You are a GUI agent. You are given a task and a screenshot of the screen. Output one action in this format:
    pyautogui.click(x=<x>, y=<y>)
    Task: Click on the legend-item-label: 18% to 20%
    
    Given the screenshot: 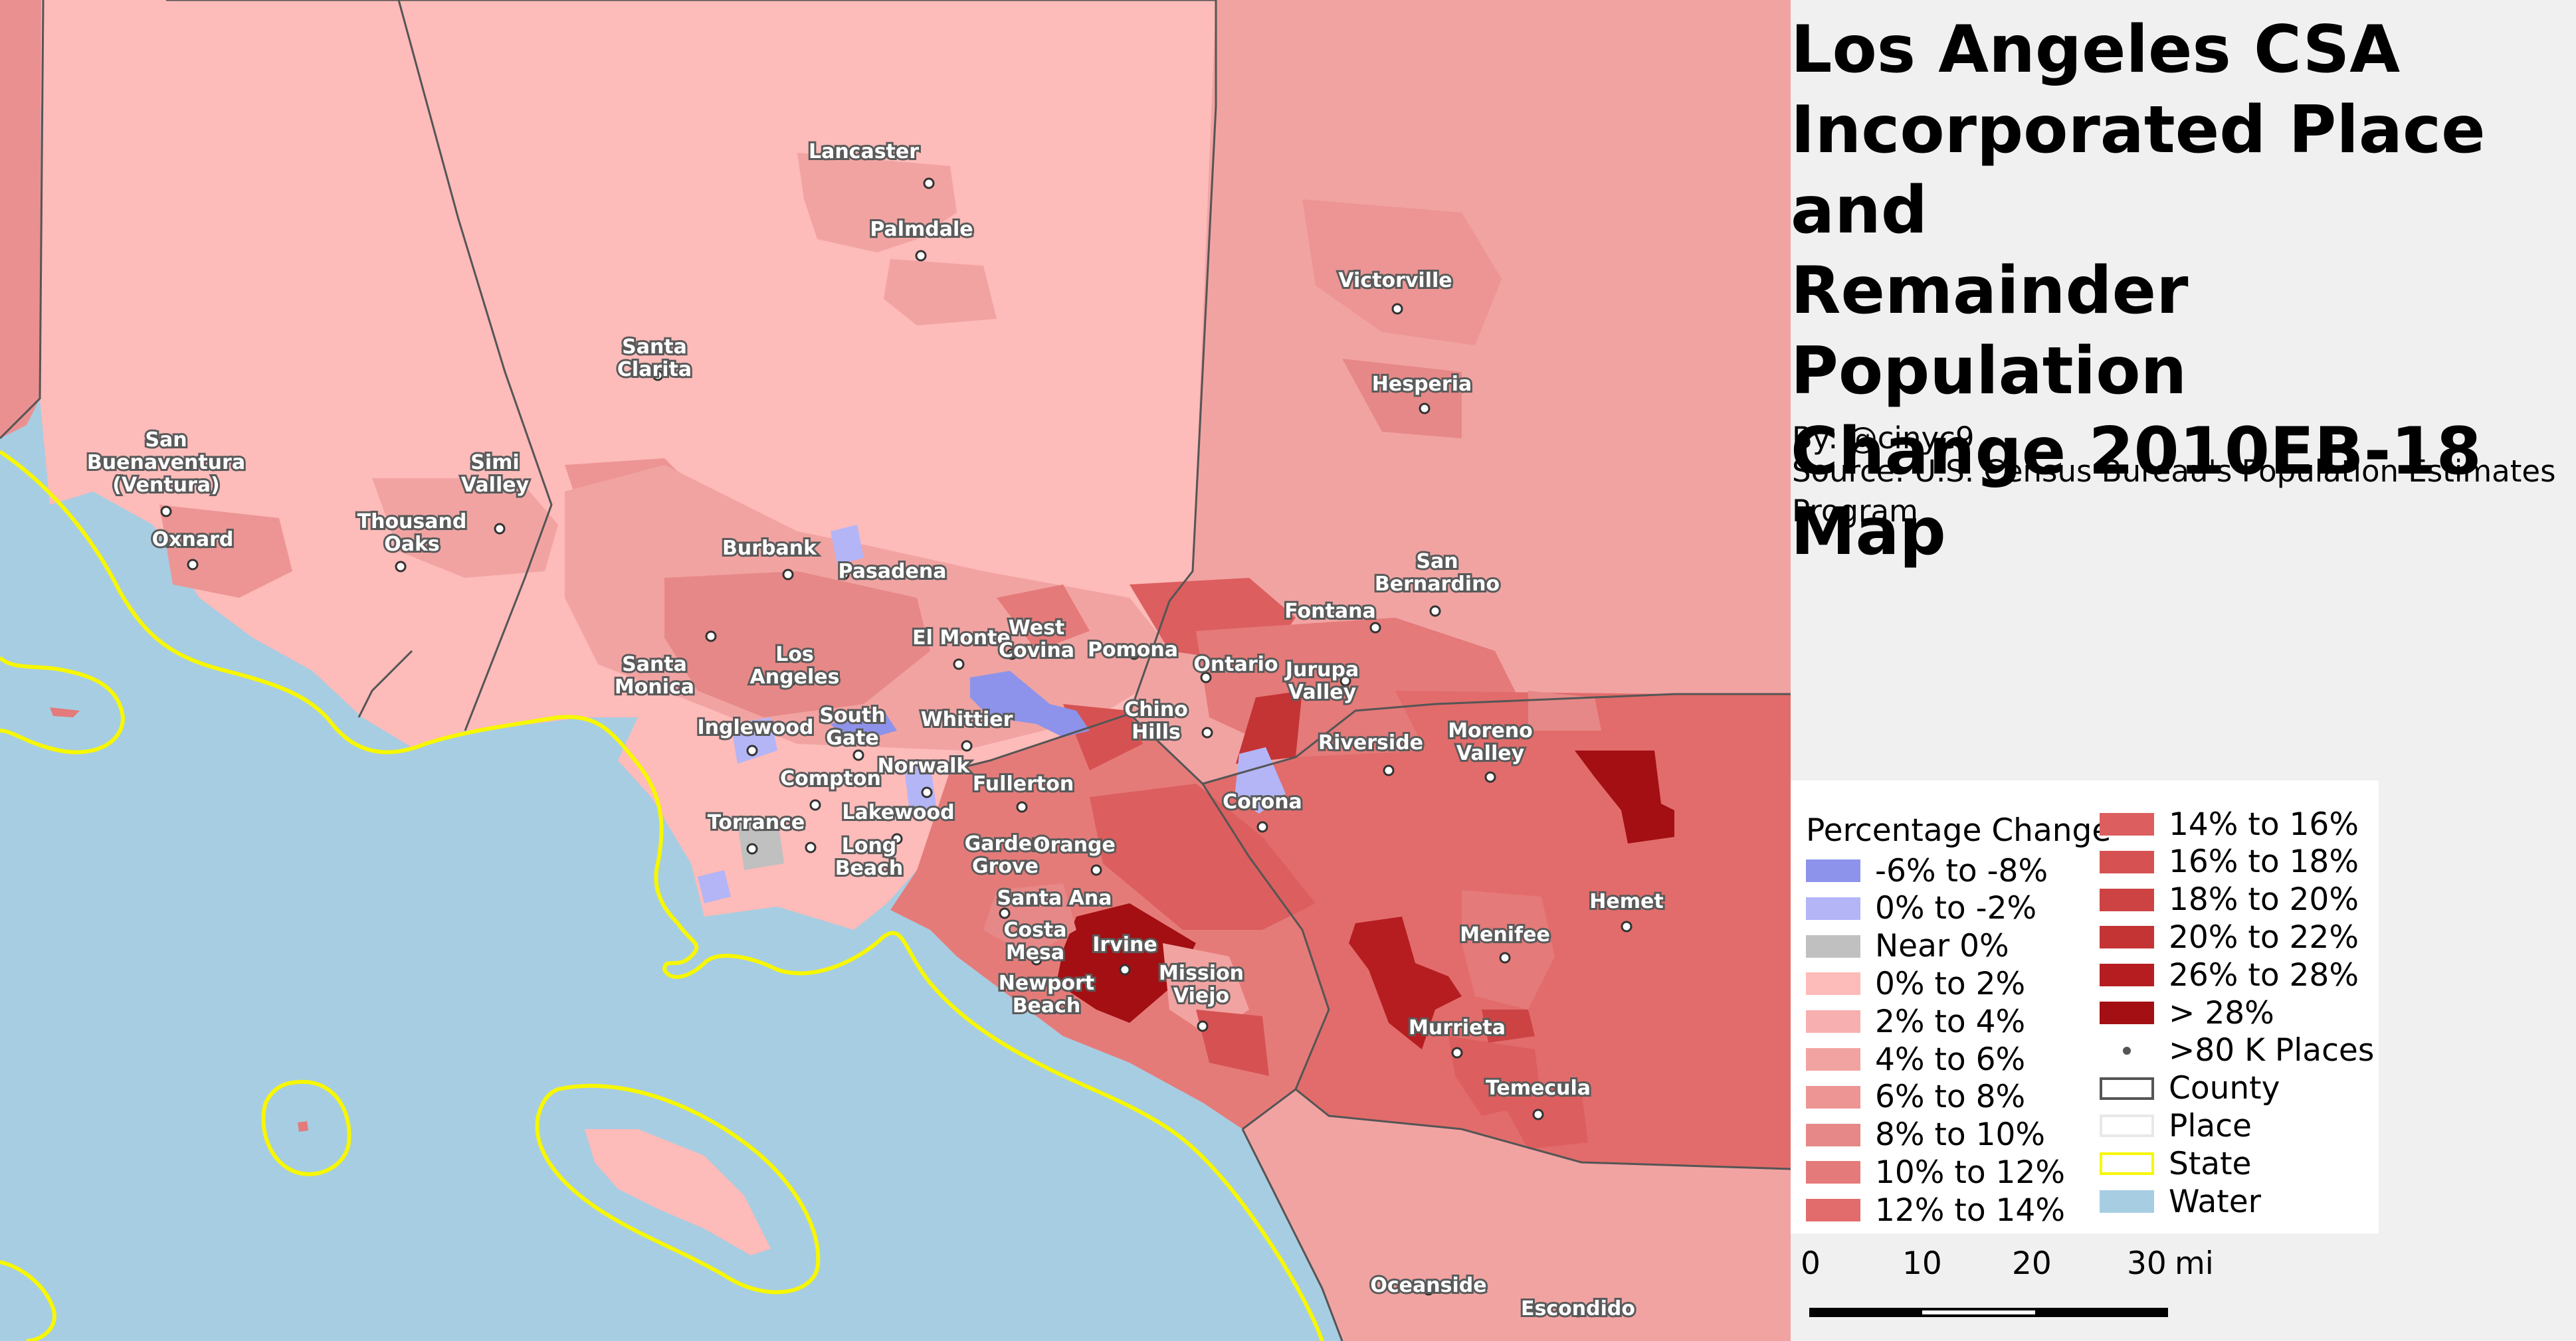 What is the action you would take?
    pyautogui.click(x=2264, y=900)
    